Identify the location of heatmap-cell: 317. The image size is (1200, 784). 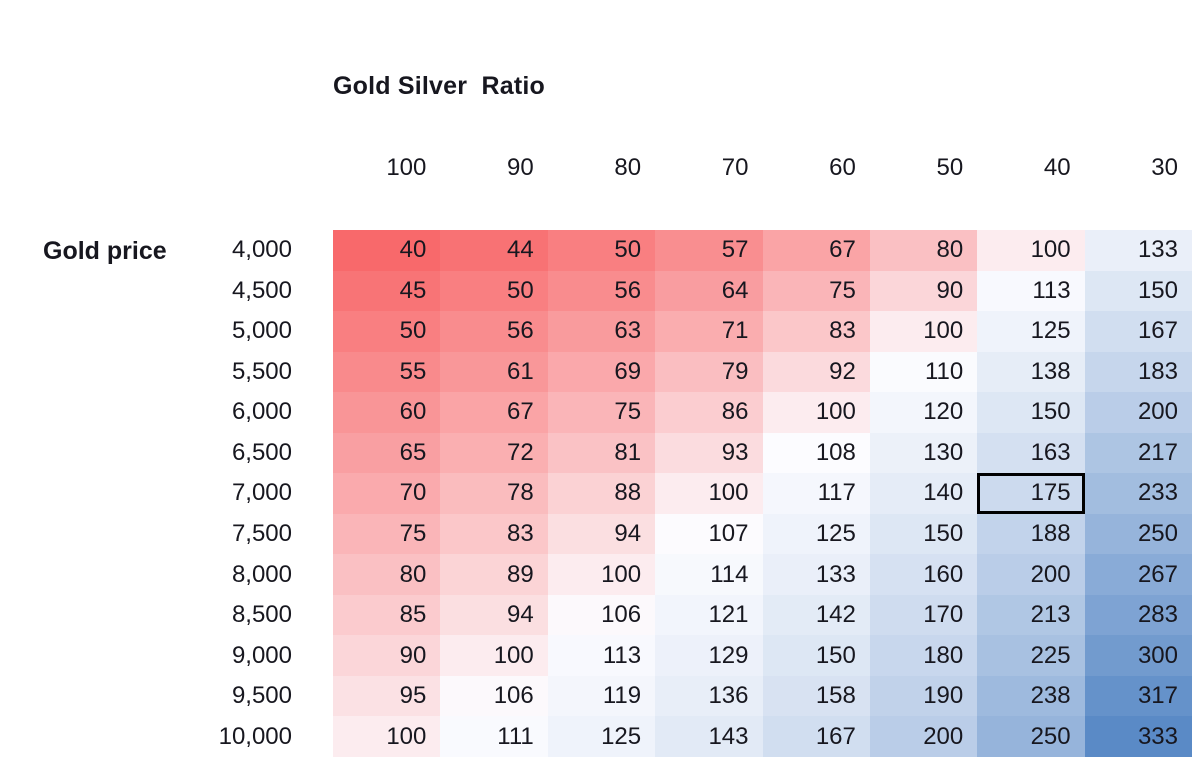
(1138, 696).